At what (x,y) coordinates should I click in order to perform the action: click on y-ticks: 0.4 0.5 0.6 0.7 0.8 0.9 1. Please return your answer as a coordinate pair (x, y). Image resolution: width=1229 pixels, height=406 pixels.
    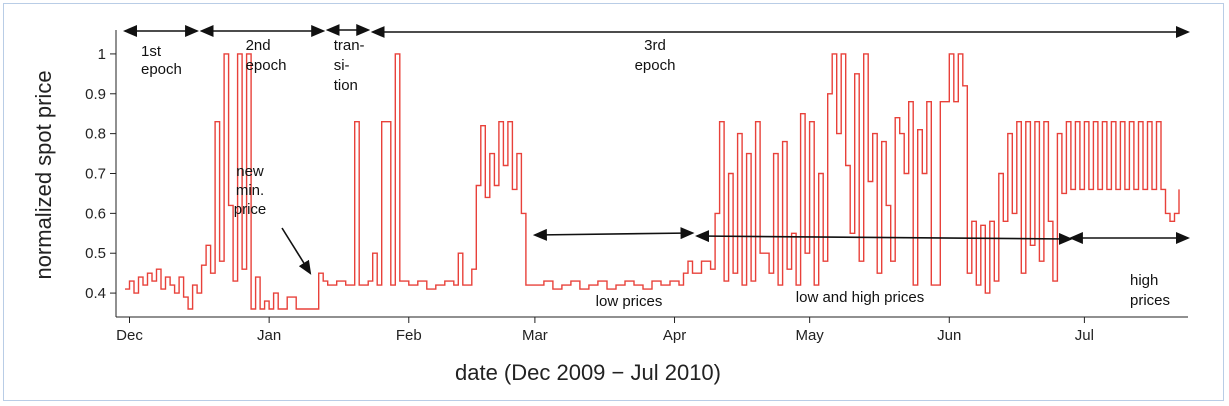
    Looking at the image, I should click on (100, 174).